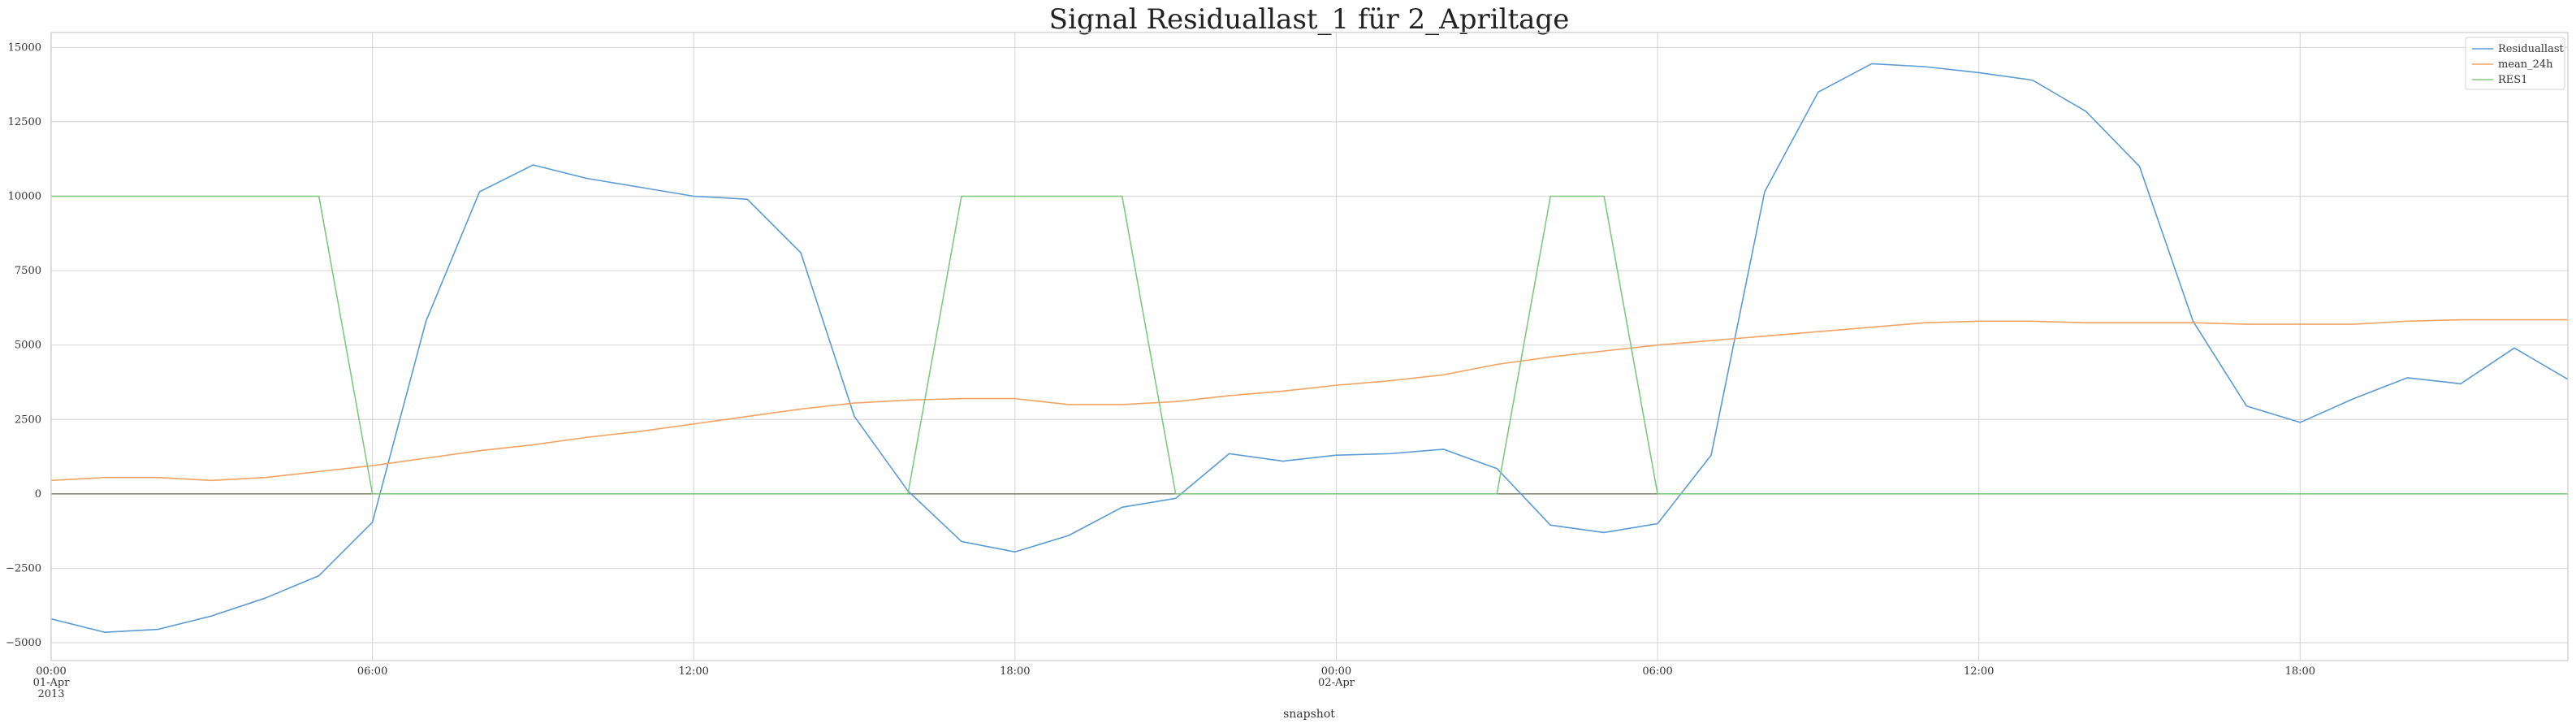  I want to click on legend-label: mean_24h, so click(2525, 64).